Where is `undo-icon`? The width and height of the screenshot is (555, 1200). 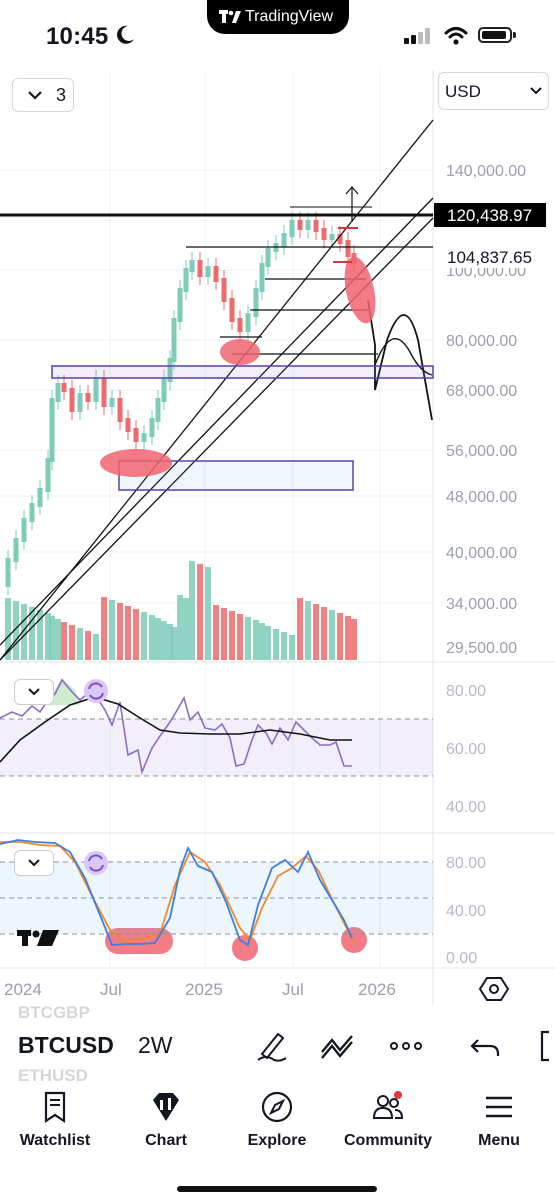
undo-icon is located at coordinates (486, 1046).